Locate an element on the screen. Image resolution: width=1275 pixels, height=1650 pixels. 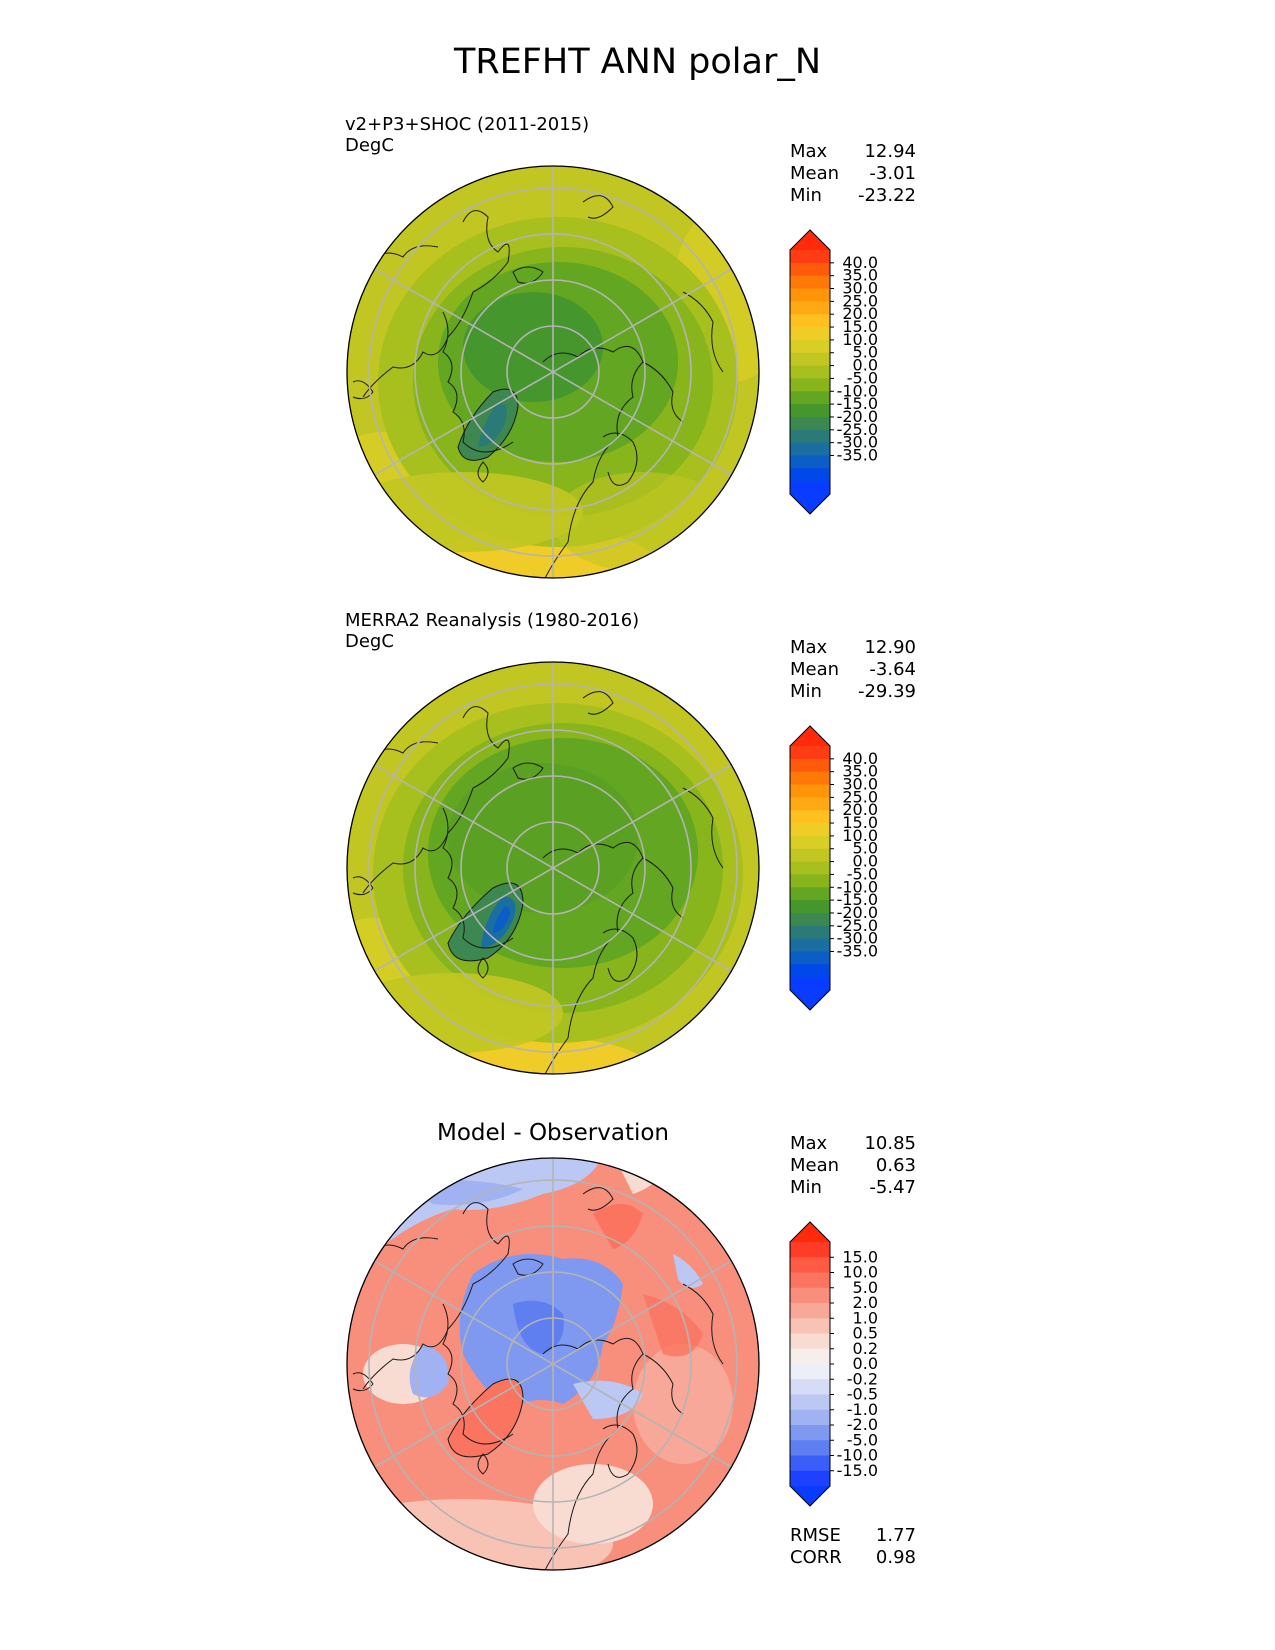
stat-value: 1.77 is located at coordinates (895, 1535).